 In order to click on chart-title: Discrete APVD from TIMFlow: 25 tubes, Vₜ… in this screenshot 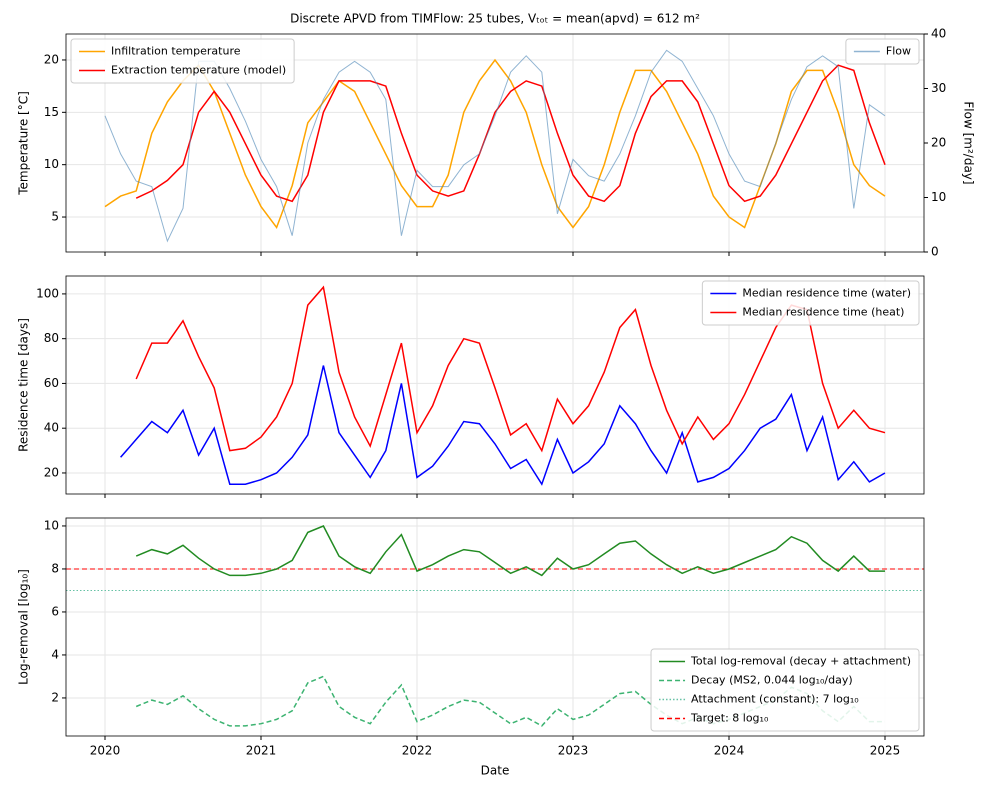, I will do `click(495, 19)`.